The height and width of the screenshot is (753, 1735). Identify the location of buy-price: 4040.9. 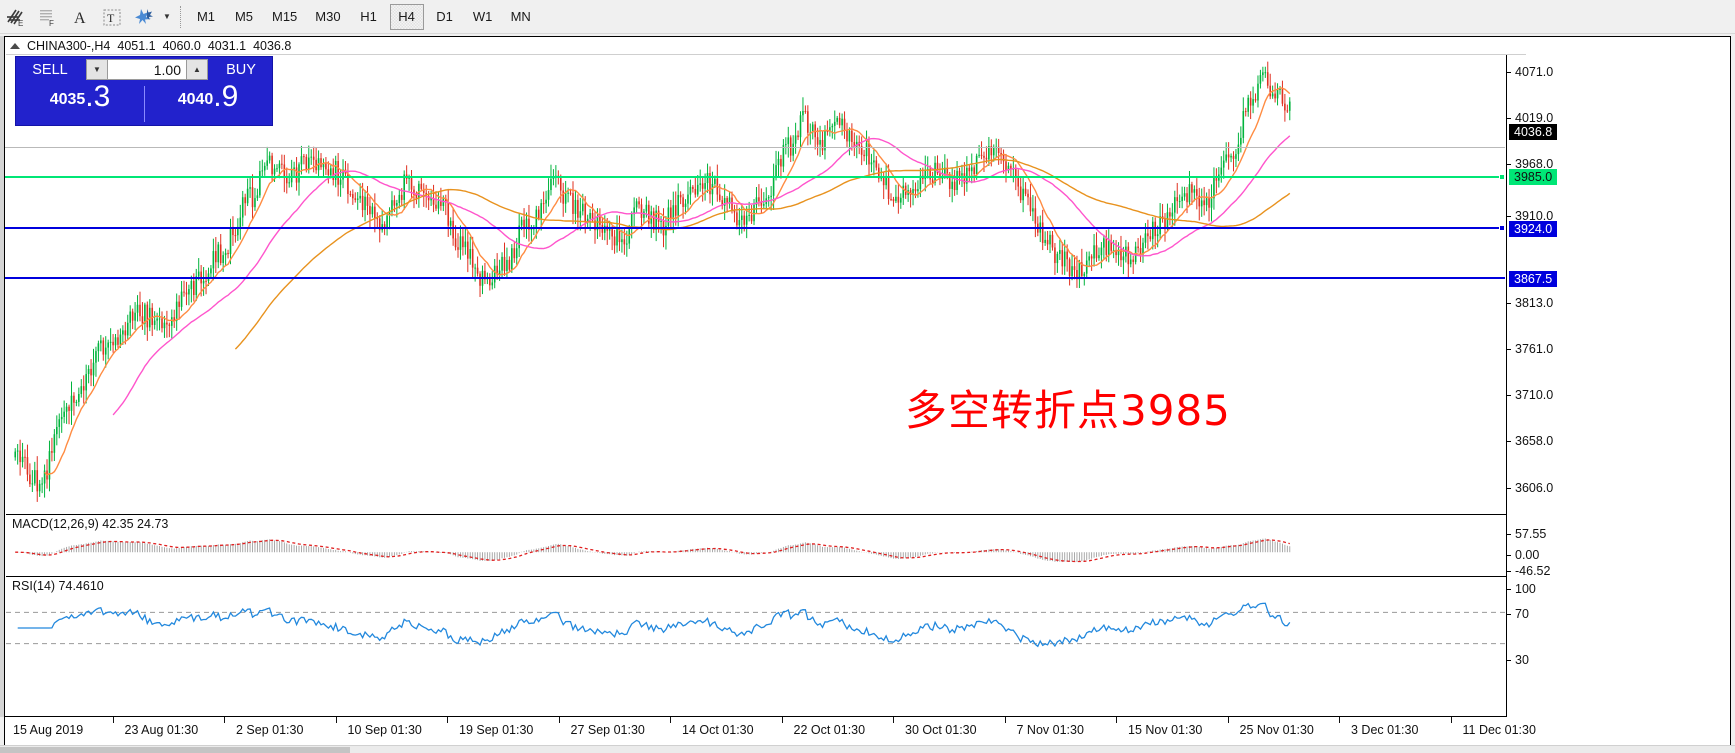
(208, 104).